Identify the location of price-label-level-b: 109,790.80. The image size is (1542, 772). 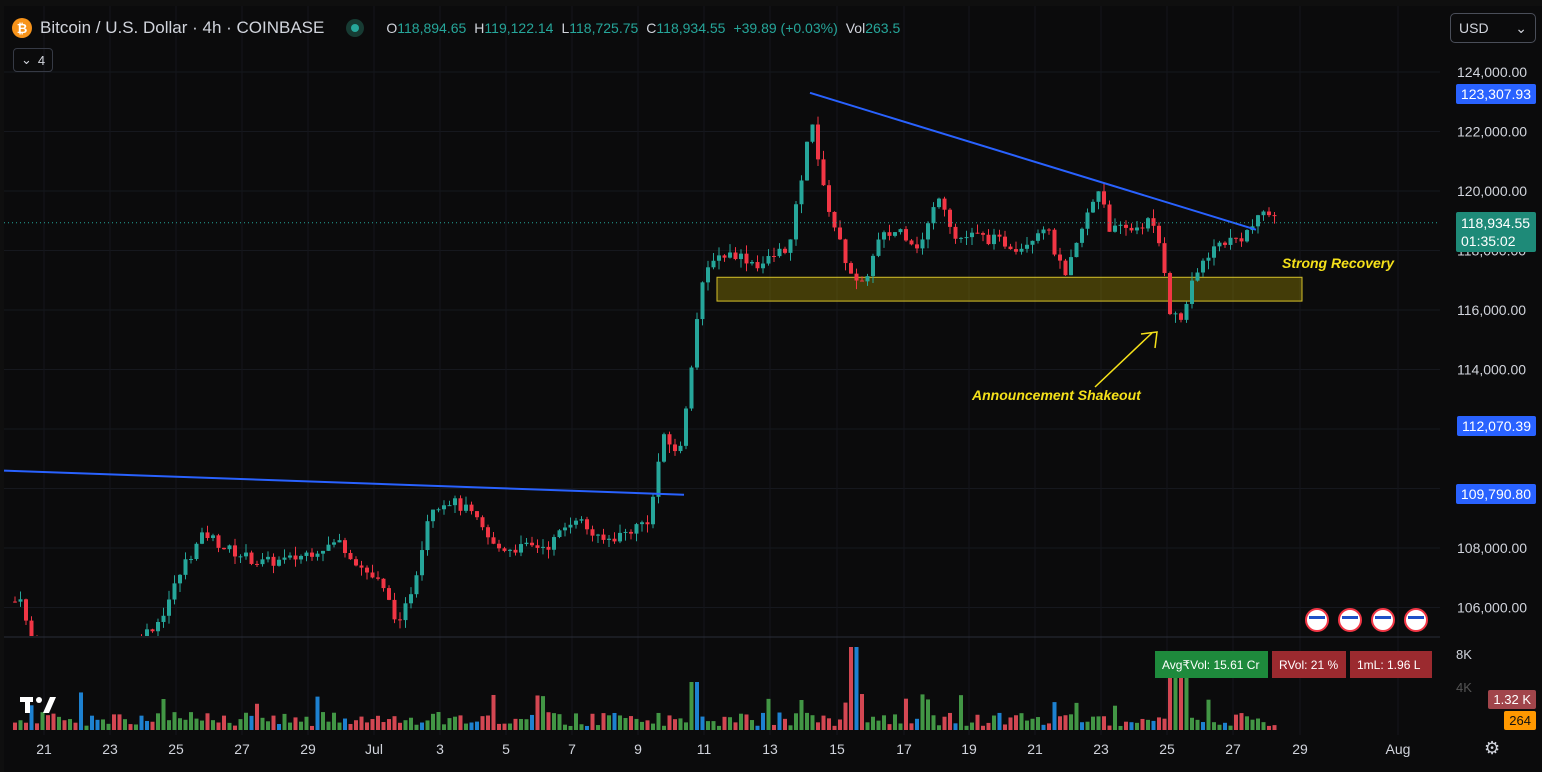
(1495, 494).